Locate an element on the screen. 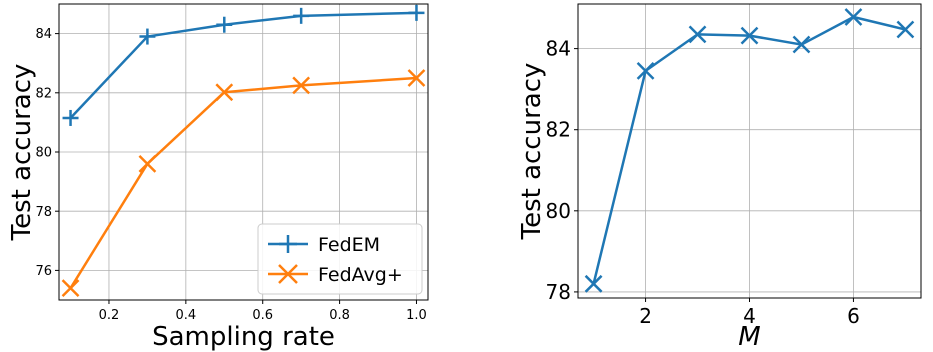 Image resolution: width=933 pixels, height=352 pixels. chart2-ytick-label-0: 78 is located at coordinates (558, 292).